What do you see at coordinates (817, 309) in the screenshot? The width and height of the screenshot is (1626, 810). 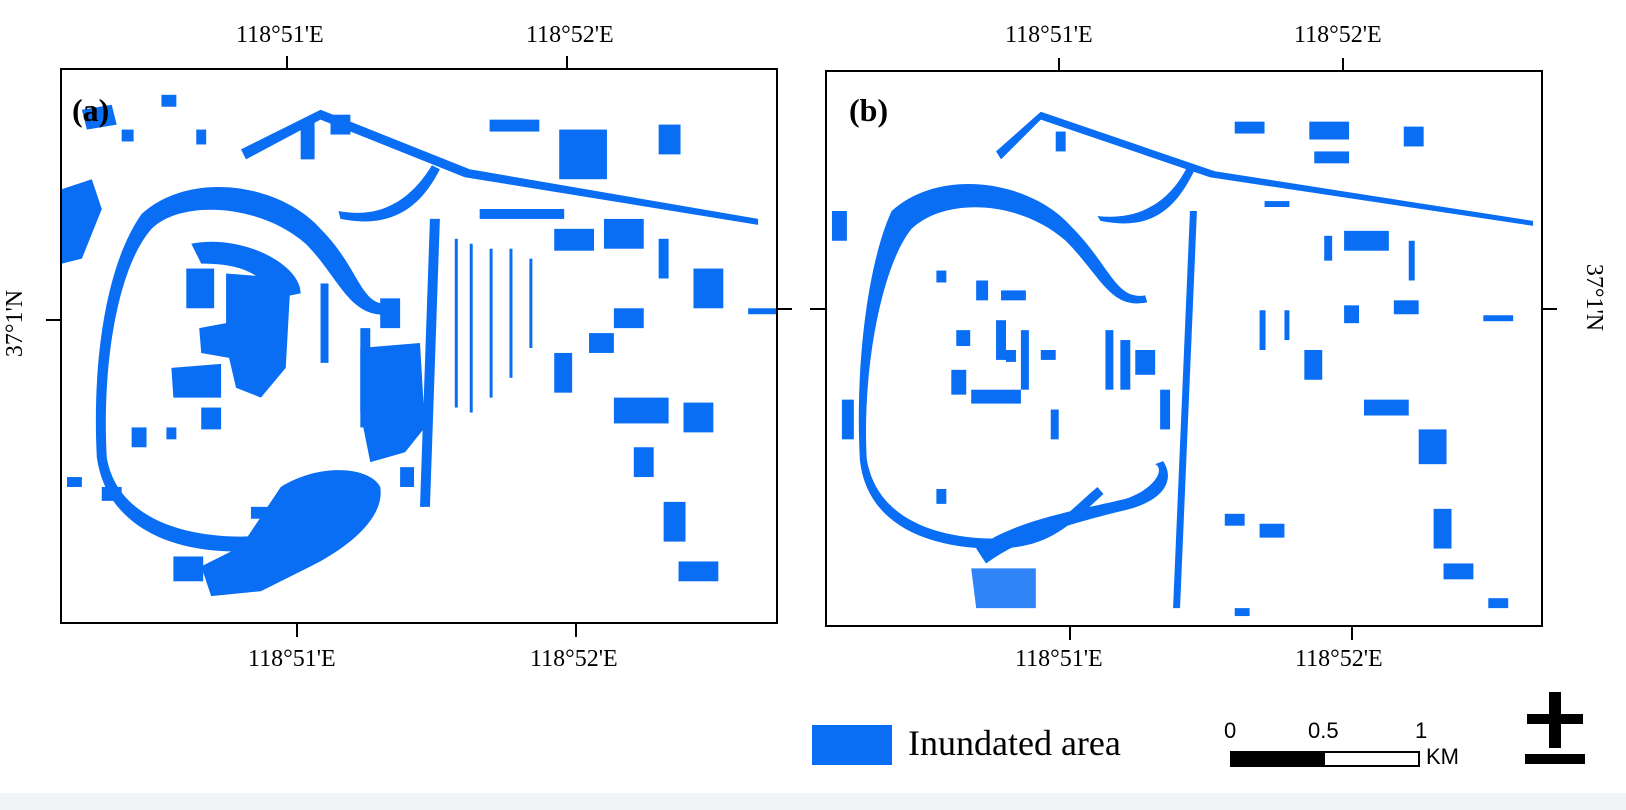 I see `lat-tick-left-b` at bounding box center [817, 309].